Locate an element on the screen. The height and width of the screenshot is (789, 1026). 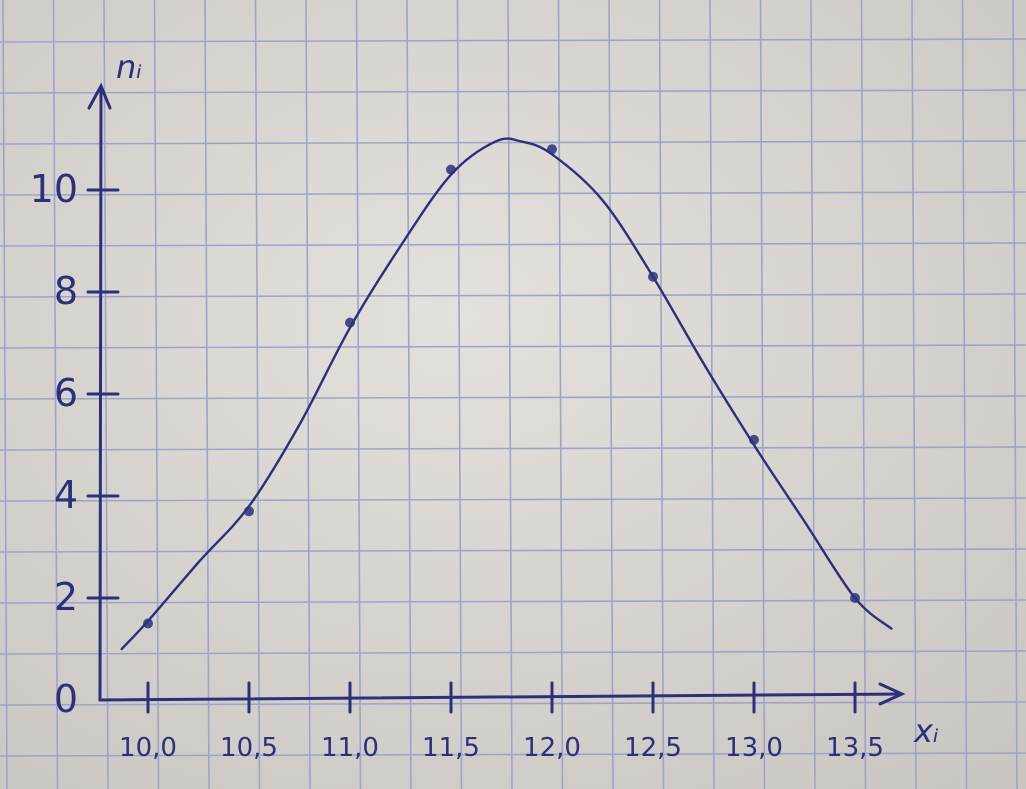
x-axis is located at coordinates (500, 697).